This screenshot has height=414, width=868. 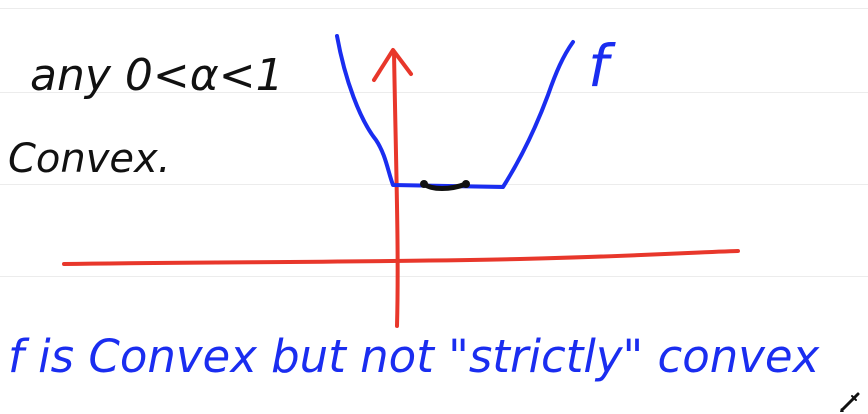 What do you see at coordinates (414, 356) in the screenshot?
I see `caption: f is Convex but not "strictly" convex` at bounding box center [414, 356].